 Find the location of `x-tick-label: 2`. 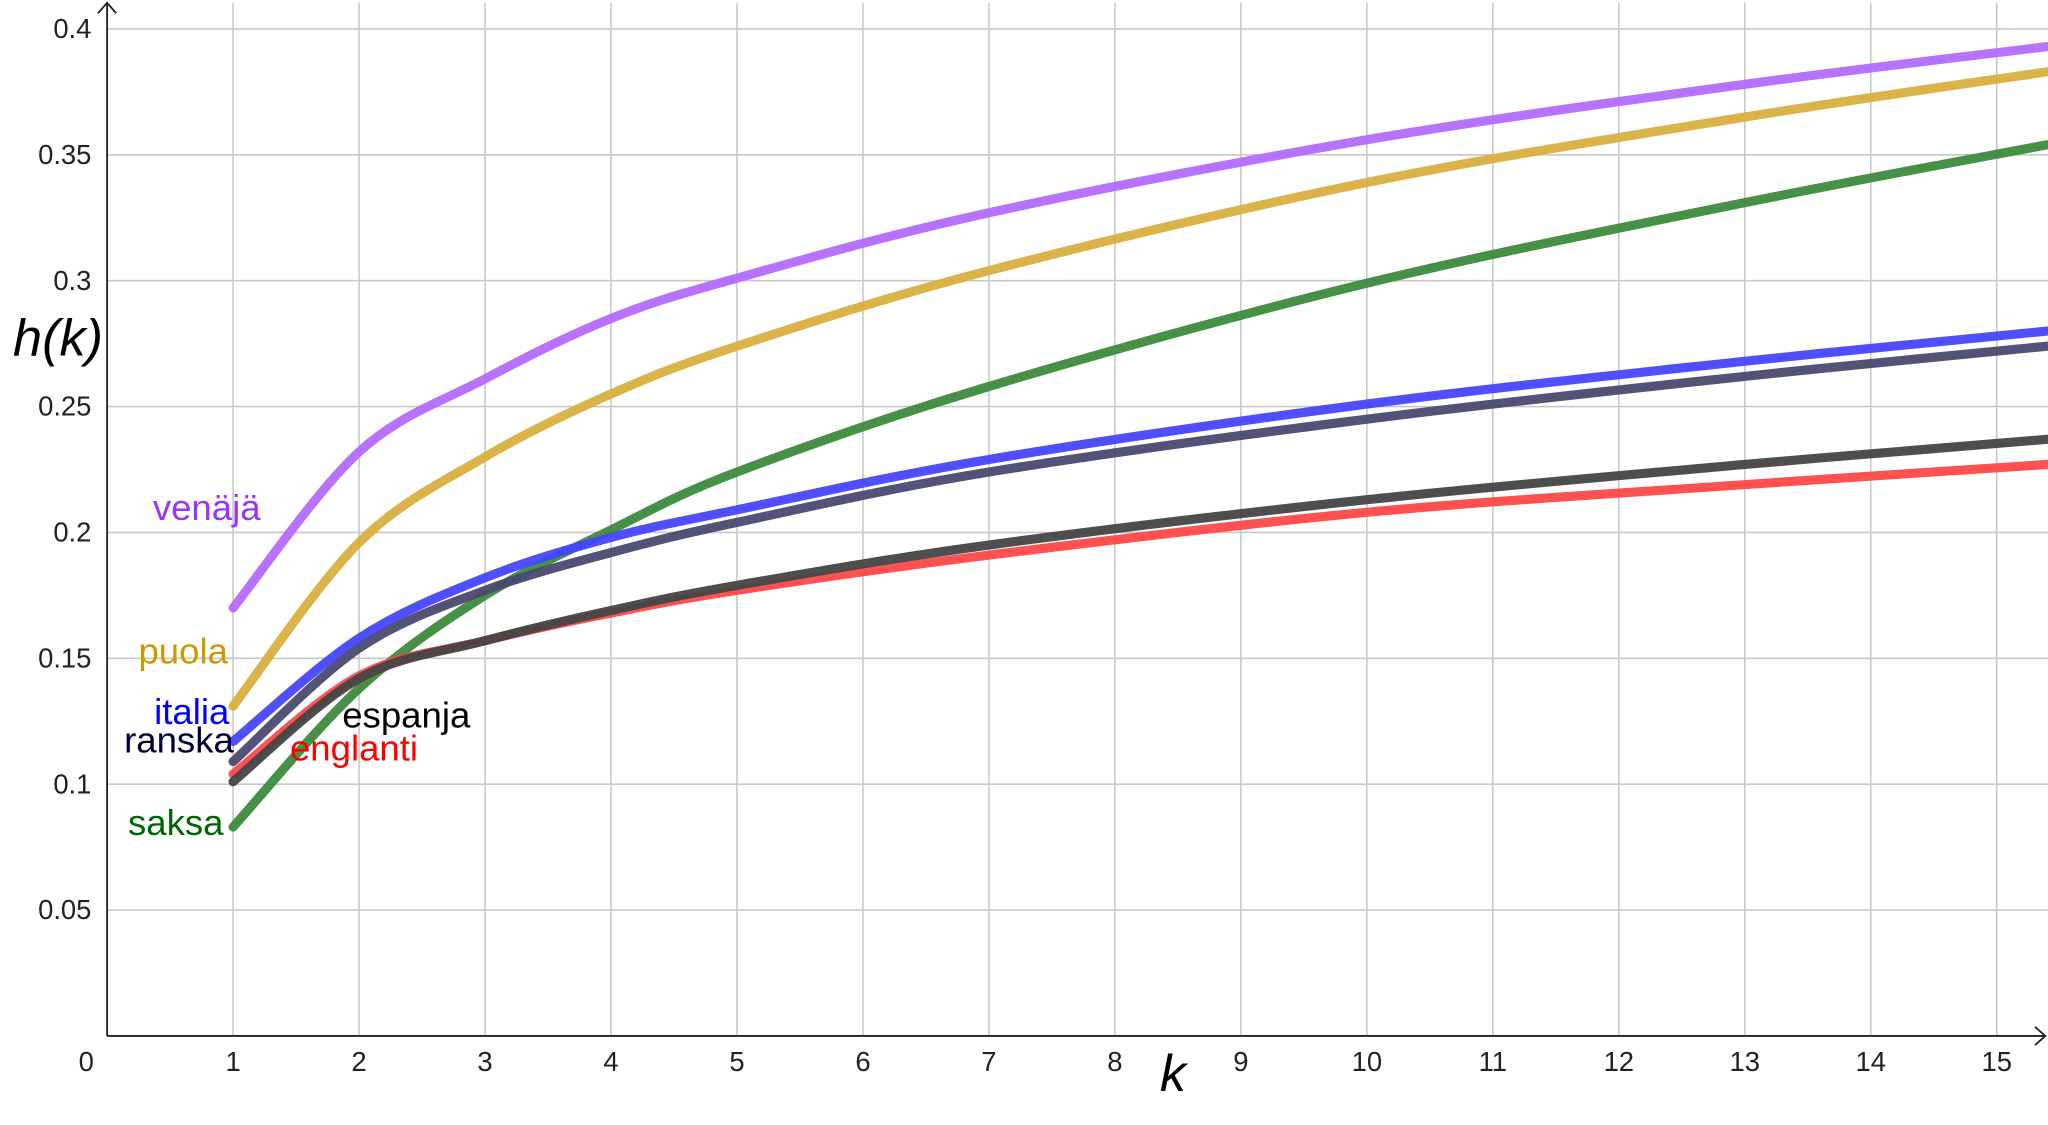

x-tick-label: 2 is located at coordinates (358, 1061).